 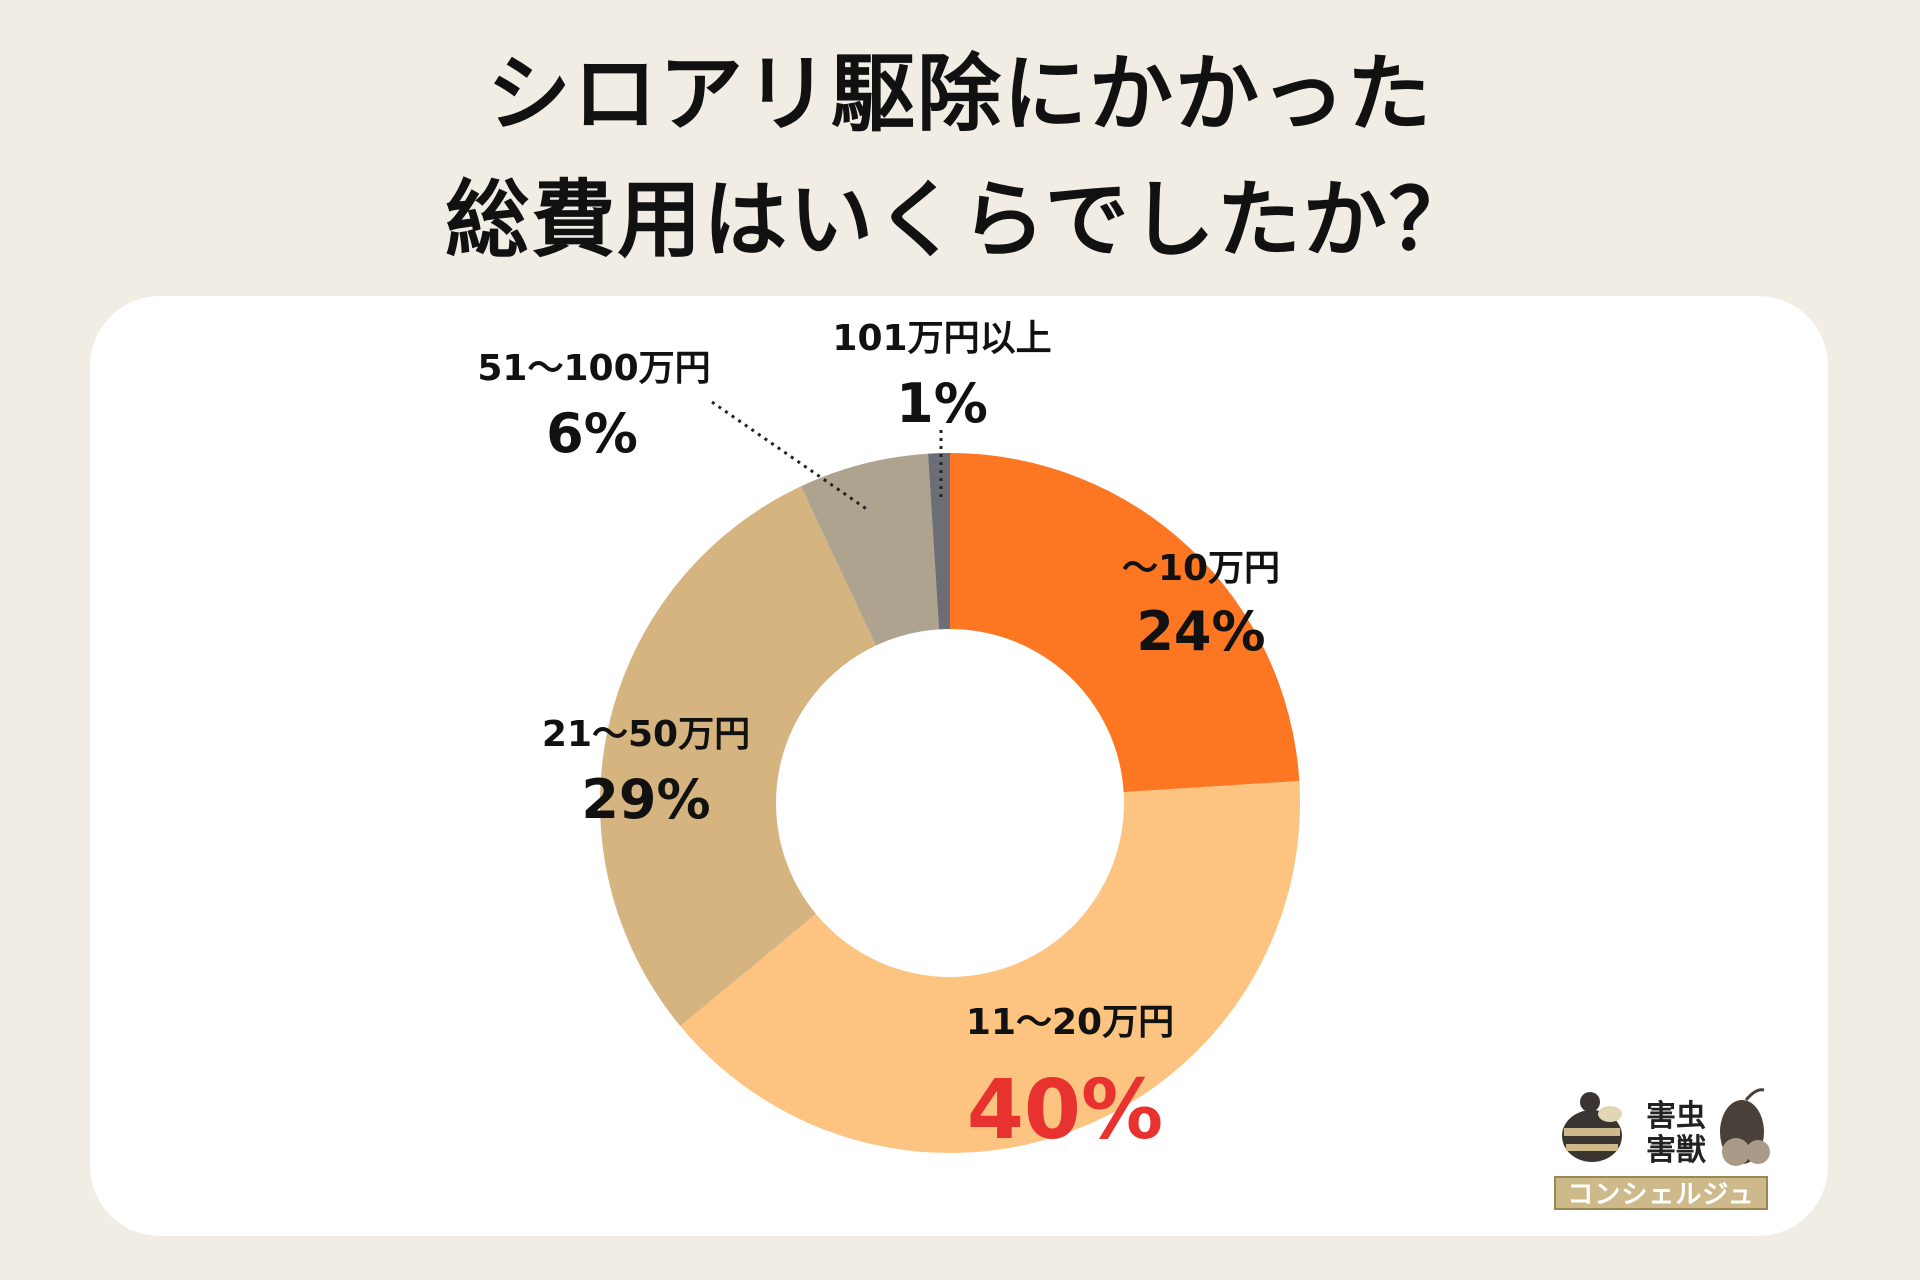 What do you see at coordinates (959, 94) in the screenshot?
I see `chart-title-line1: シロアリ駆除にかかった` at bounding box center [959, 94].